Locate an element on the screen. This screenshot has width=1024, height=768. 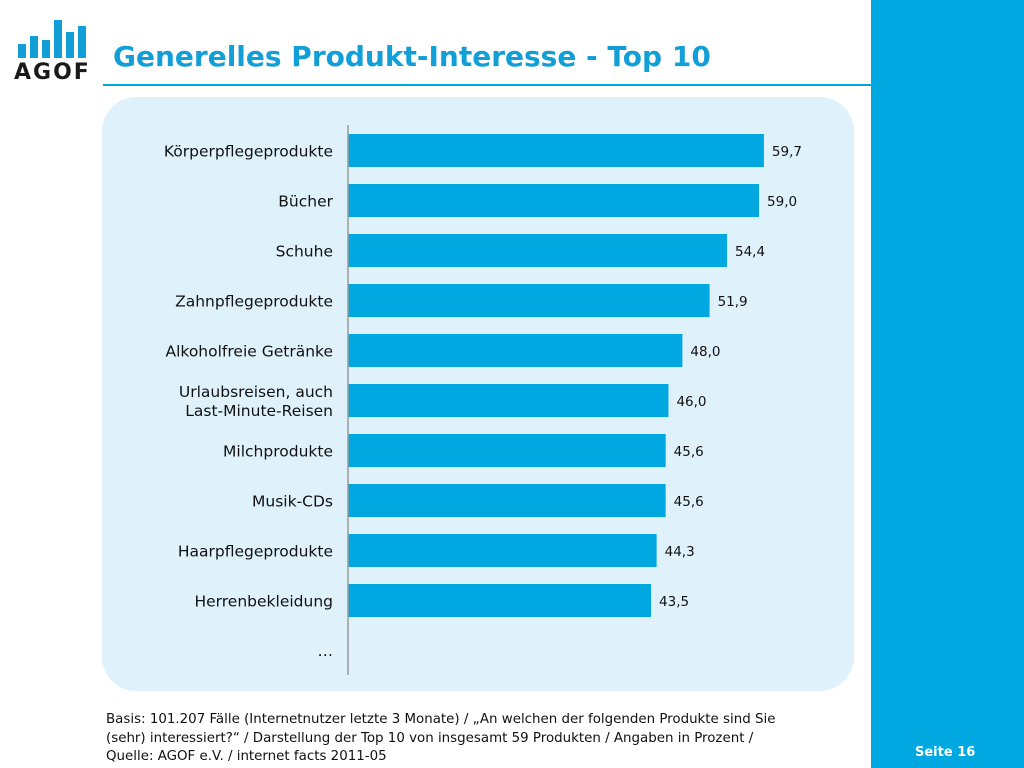
value-label: 51,9 is located at coordinates (733, 302).